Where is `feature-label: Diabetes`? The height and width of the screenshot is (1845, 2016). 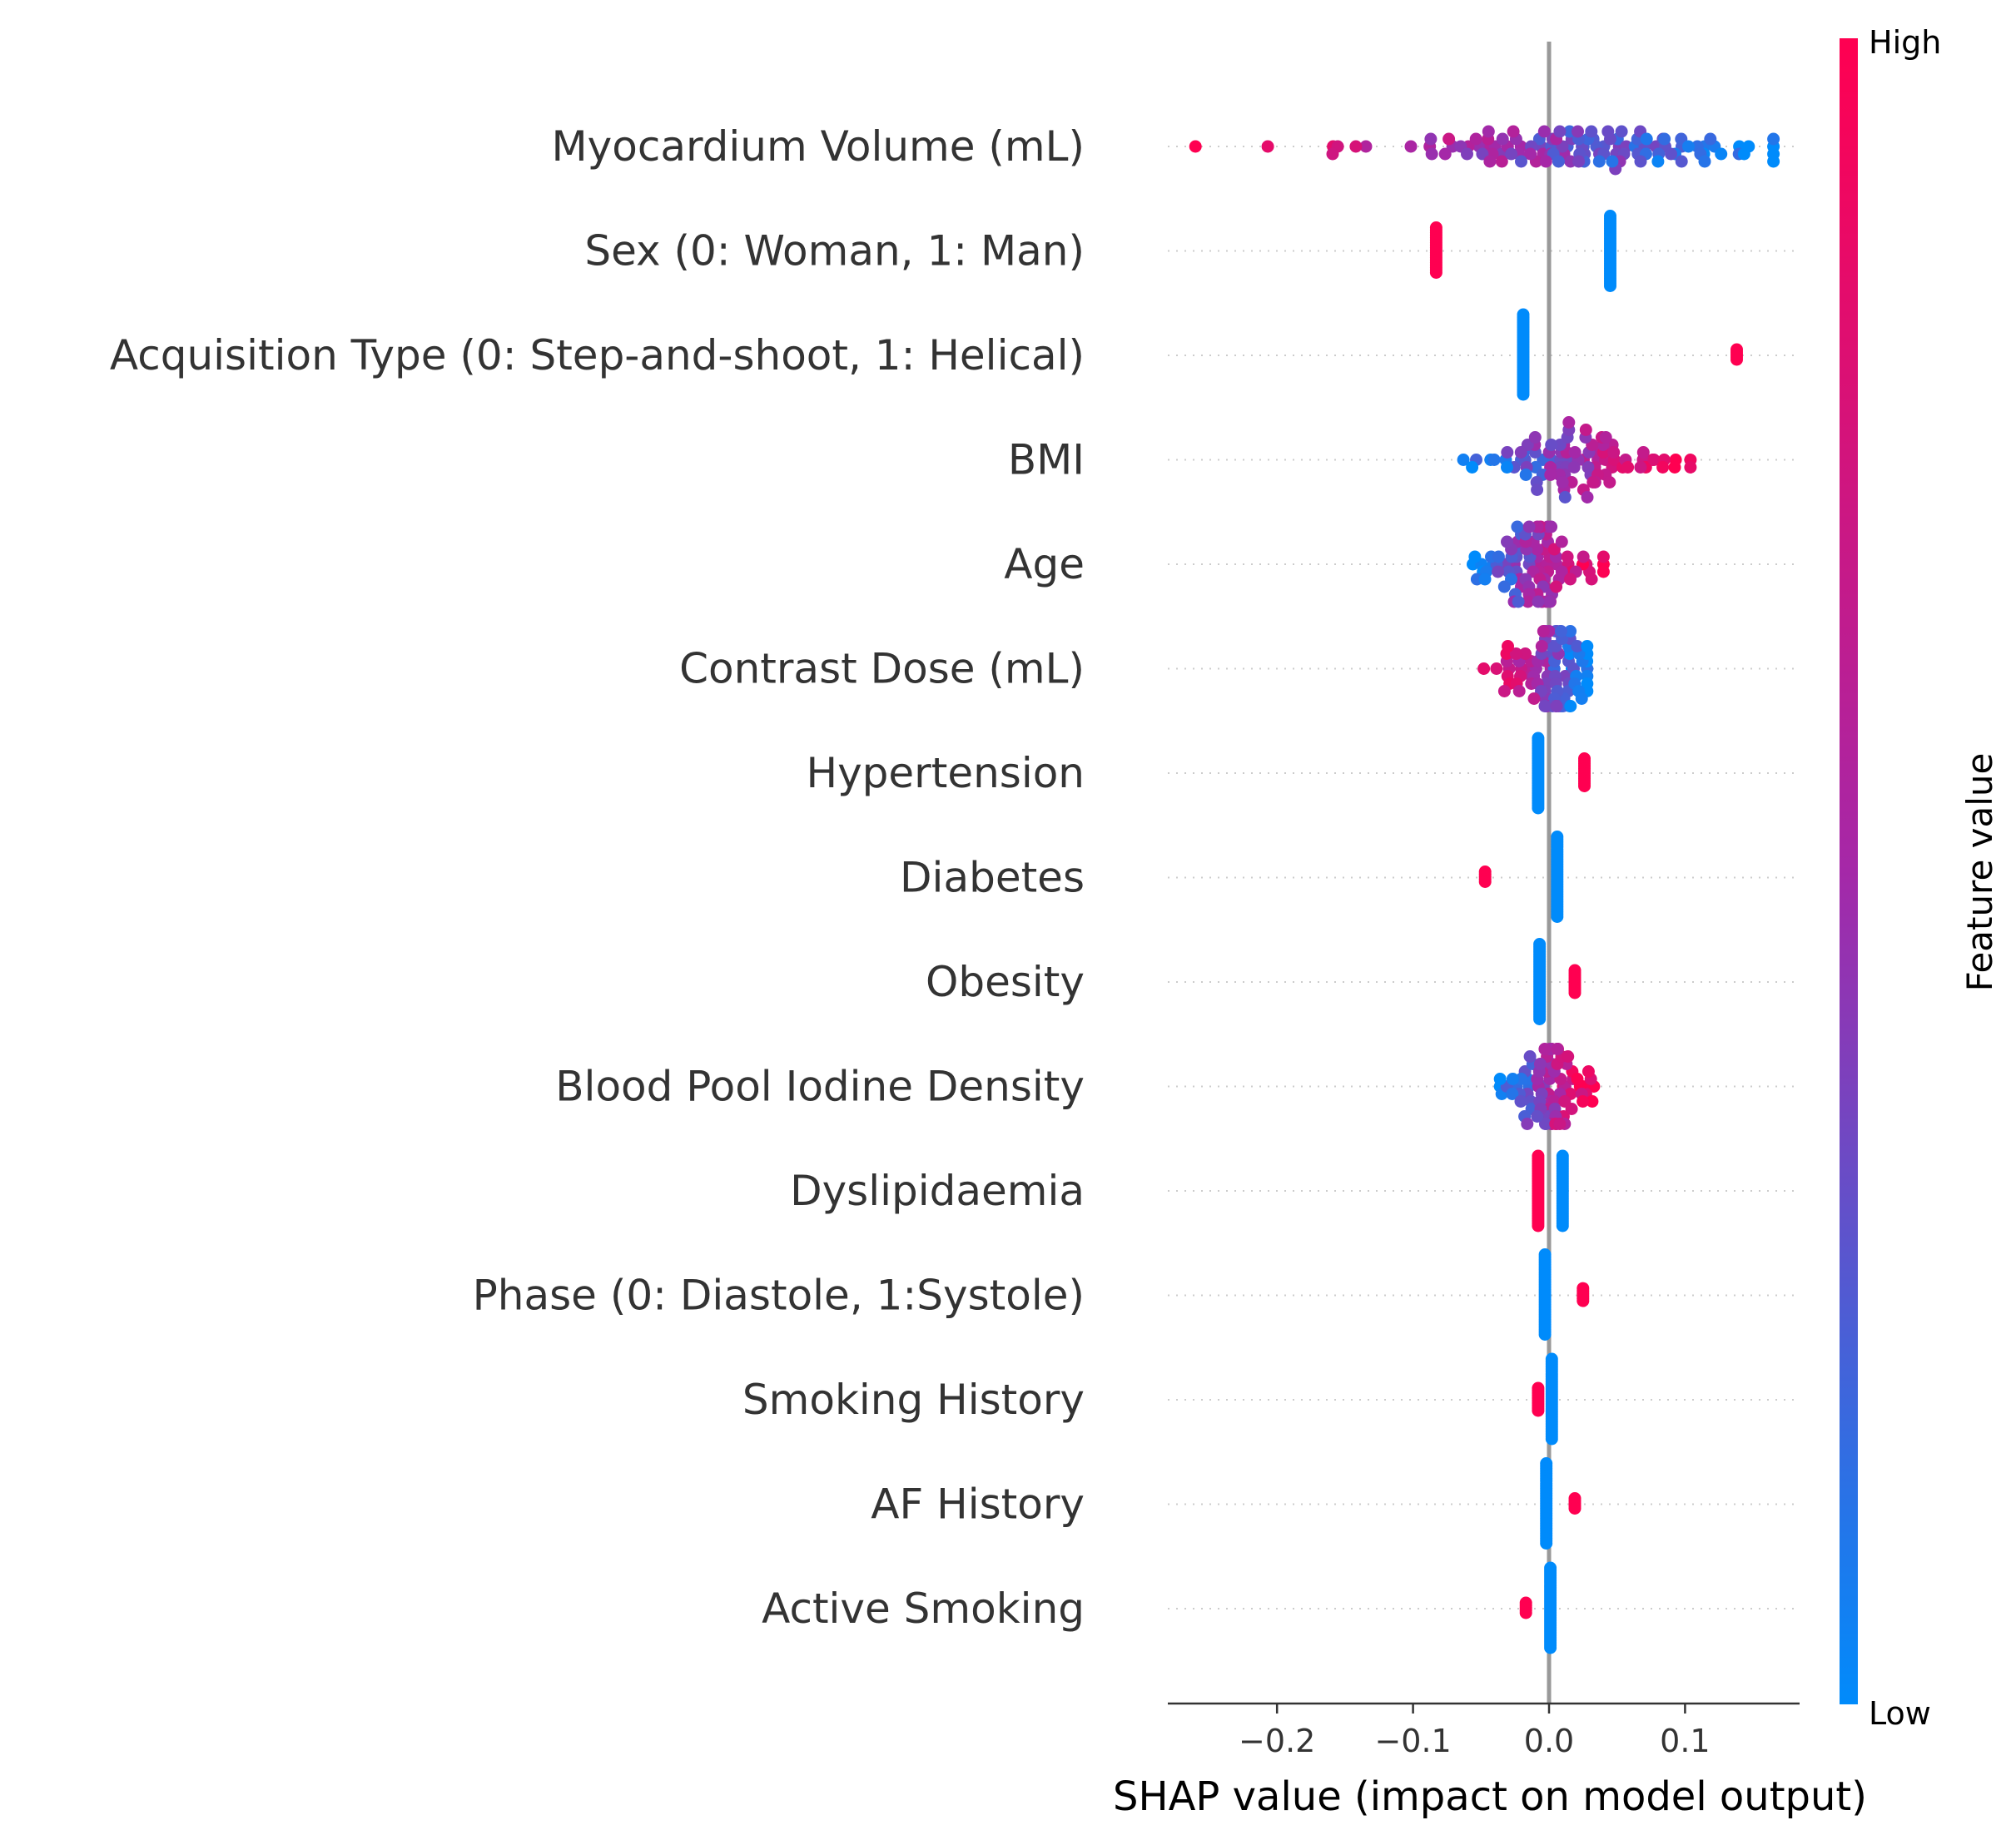
feature-label: Diabetes is located at coordinates (992, 878).